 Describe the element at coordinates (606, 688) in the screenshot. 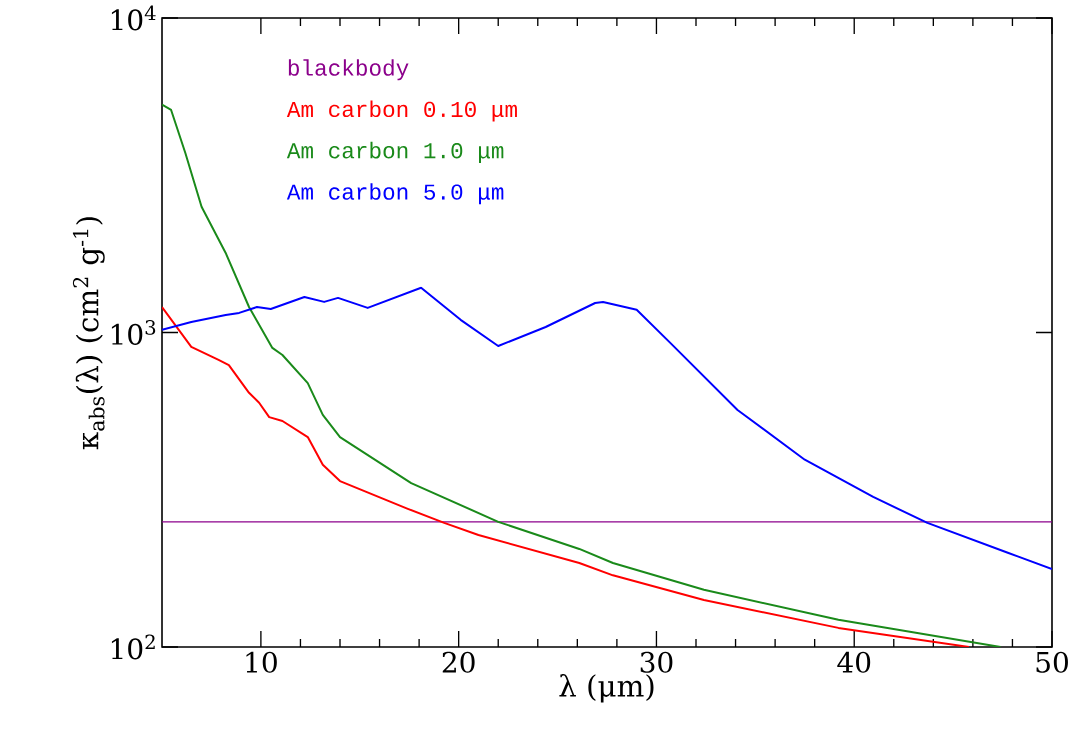

I see `x-axis-title: λ (μm)` at that location.